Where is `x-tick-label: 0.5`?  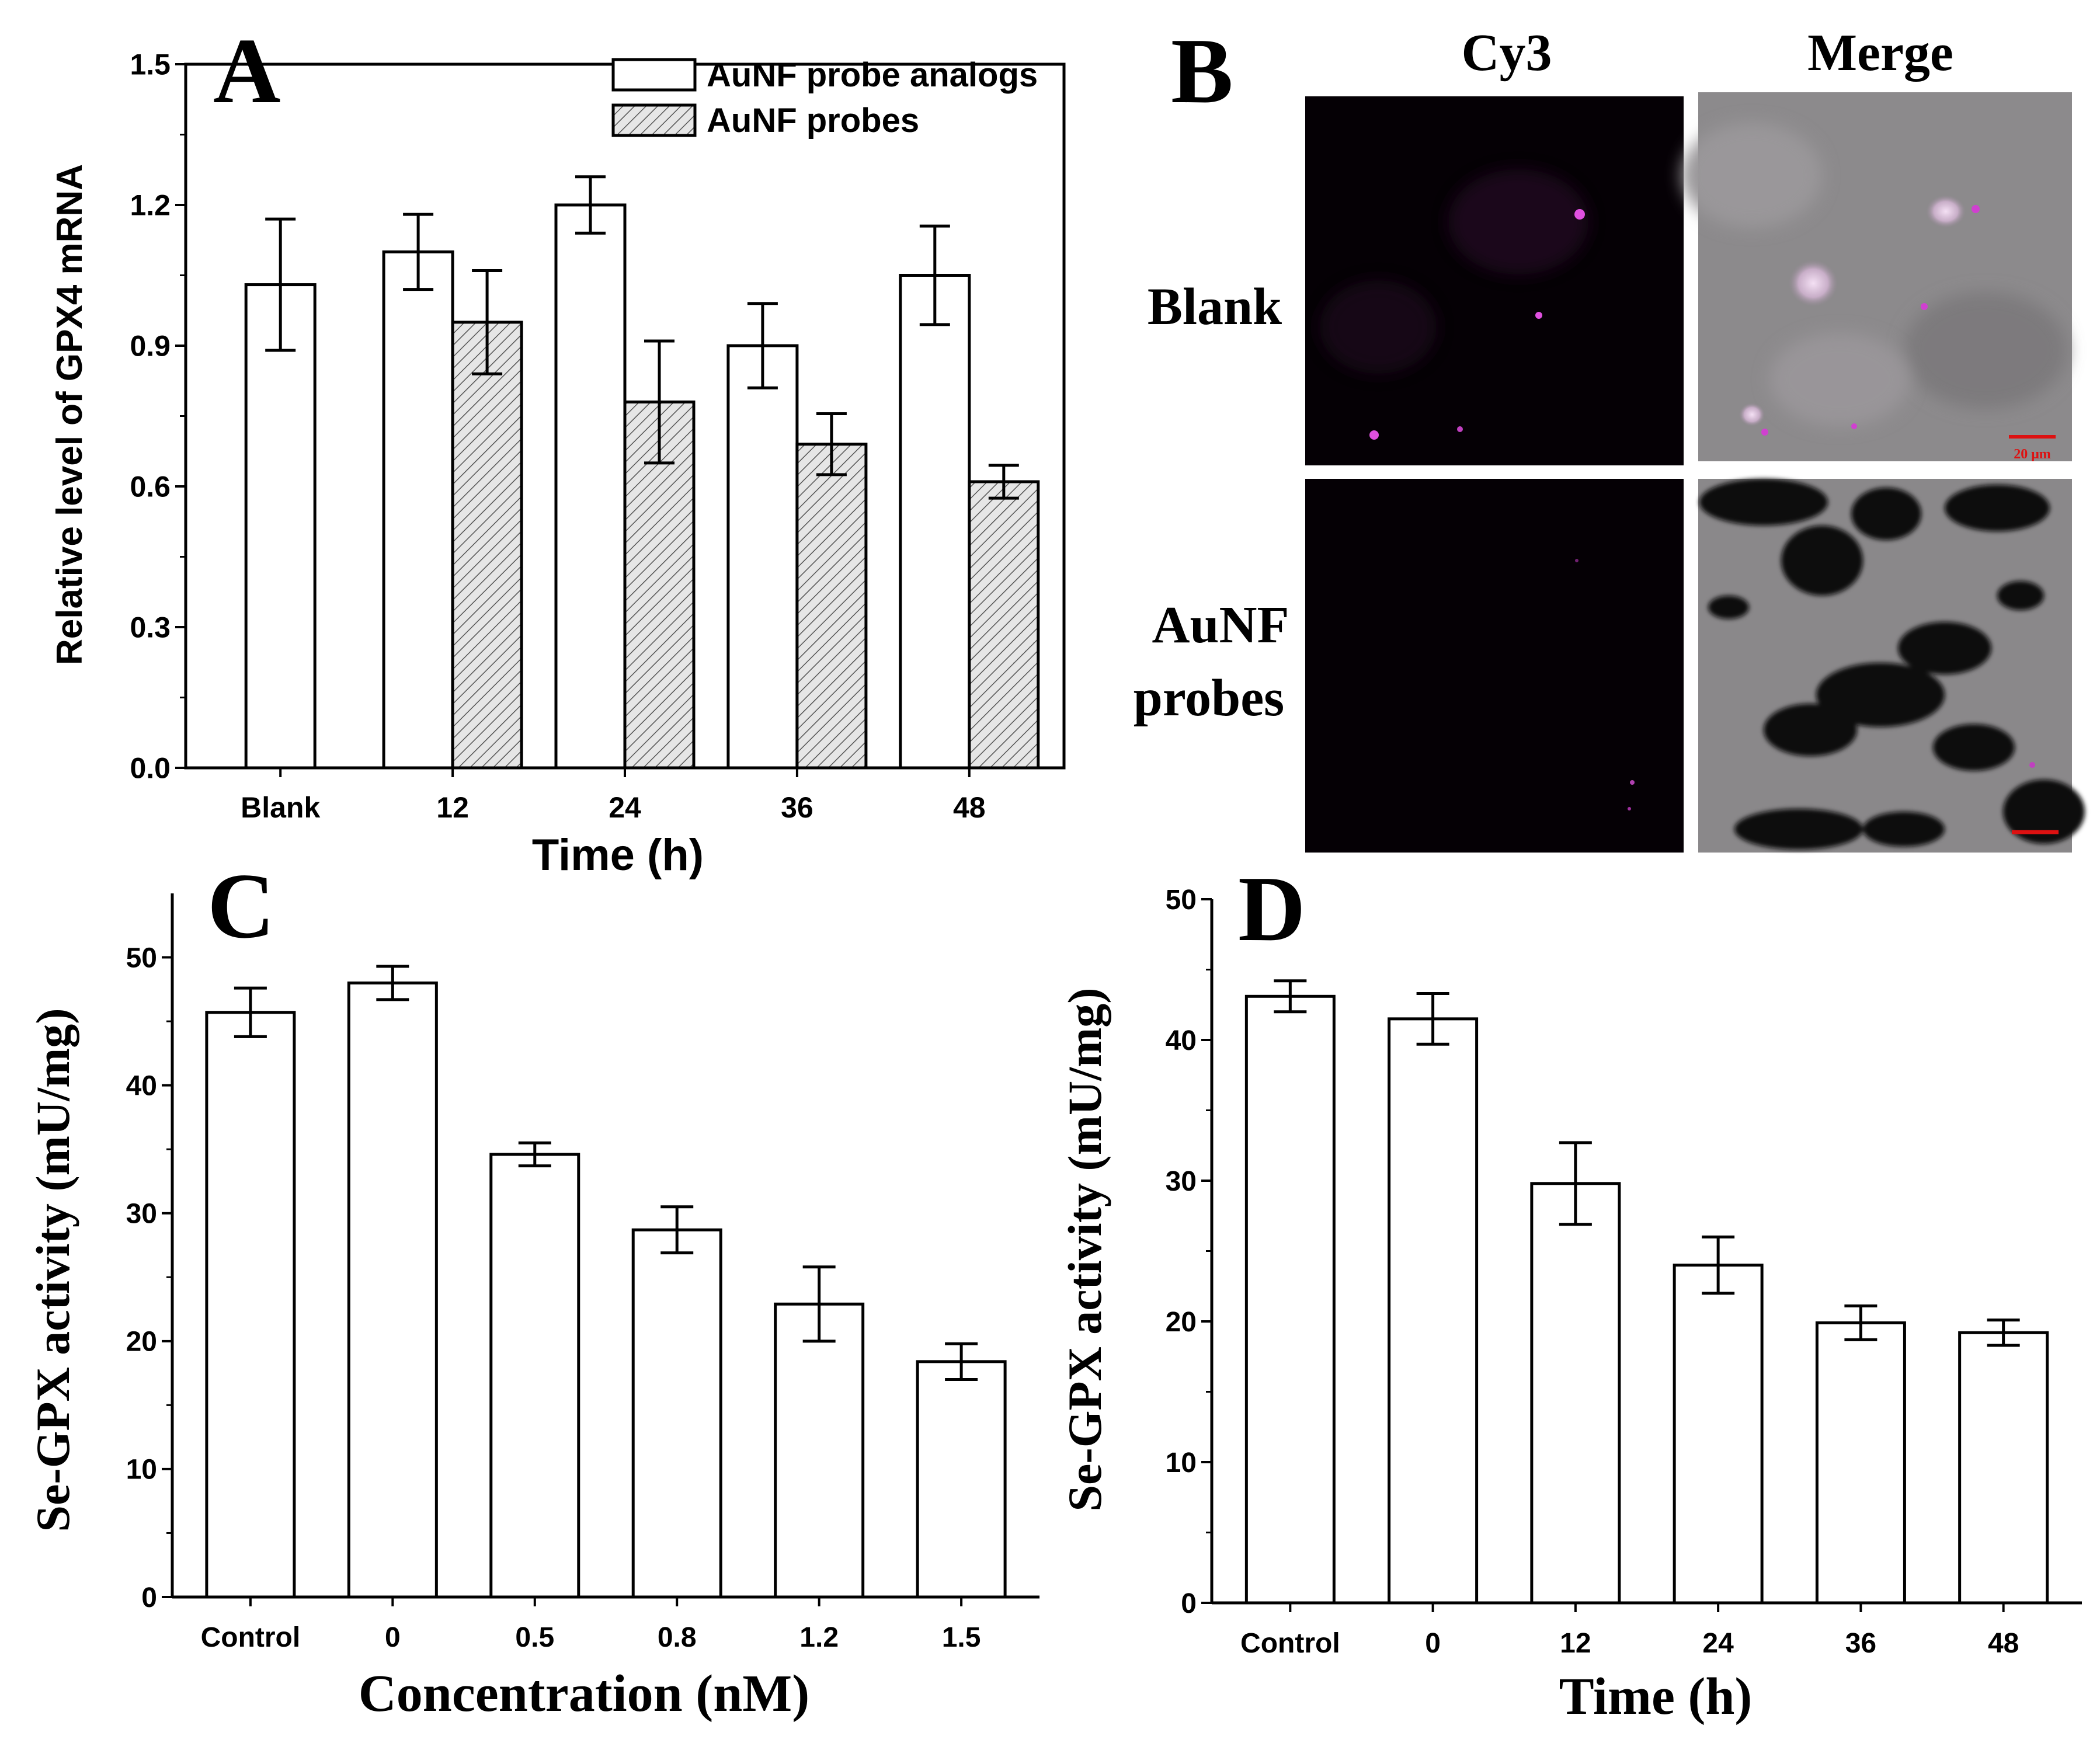
x-tick-label: 0.5 is located at coordinates (534, 1637).